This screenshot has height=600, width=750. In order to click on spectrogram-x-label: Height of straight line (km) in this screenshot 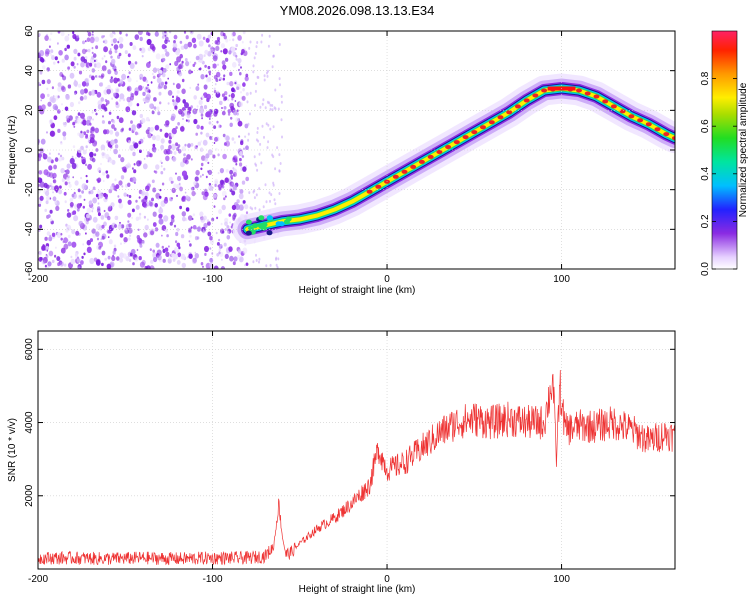, I will do `click(357, 290)`.